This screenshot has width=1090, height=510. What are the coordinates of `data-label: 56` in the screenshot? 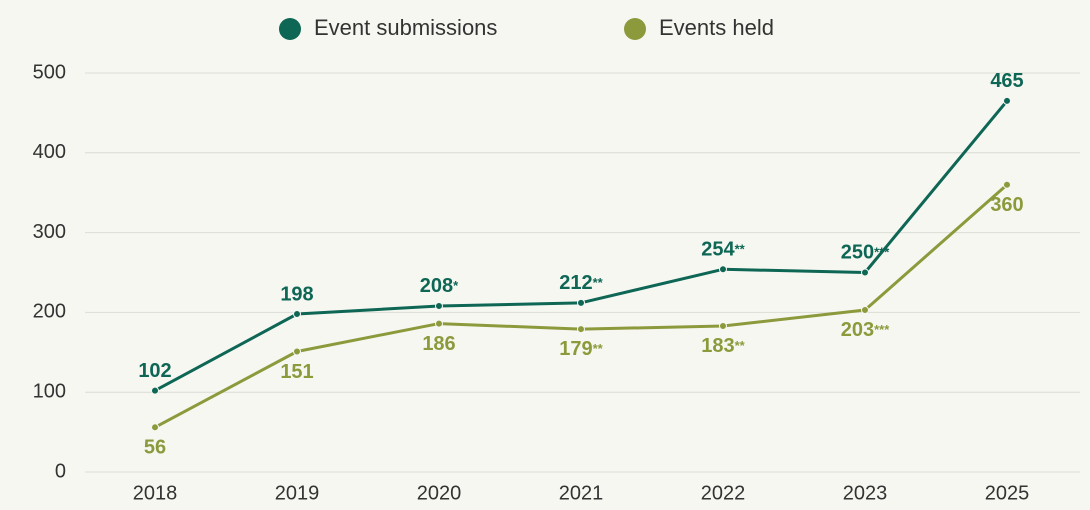 It's located at (155, 448).